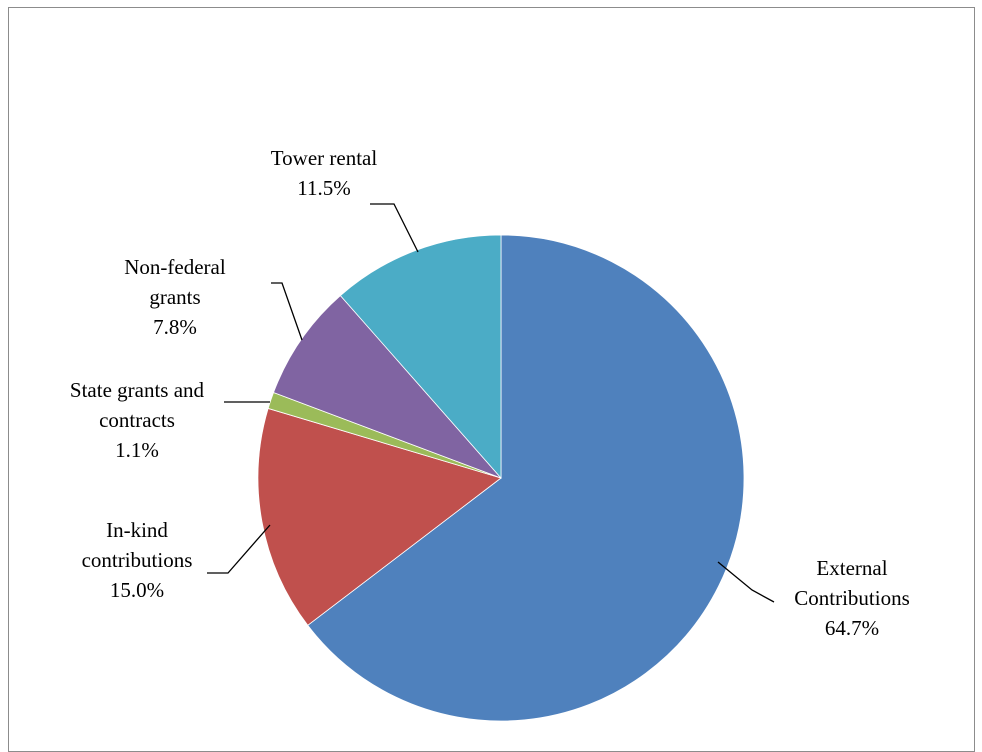 The width and height of the screenshot is (982, 752). I want to click on data-label-name-tower-rental: Tower rental, so click(324, 158).